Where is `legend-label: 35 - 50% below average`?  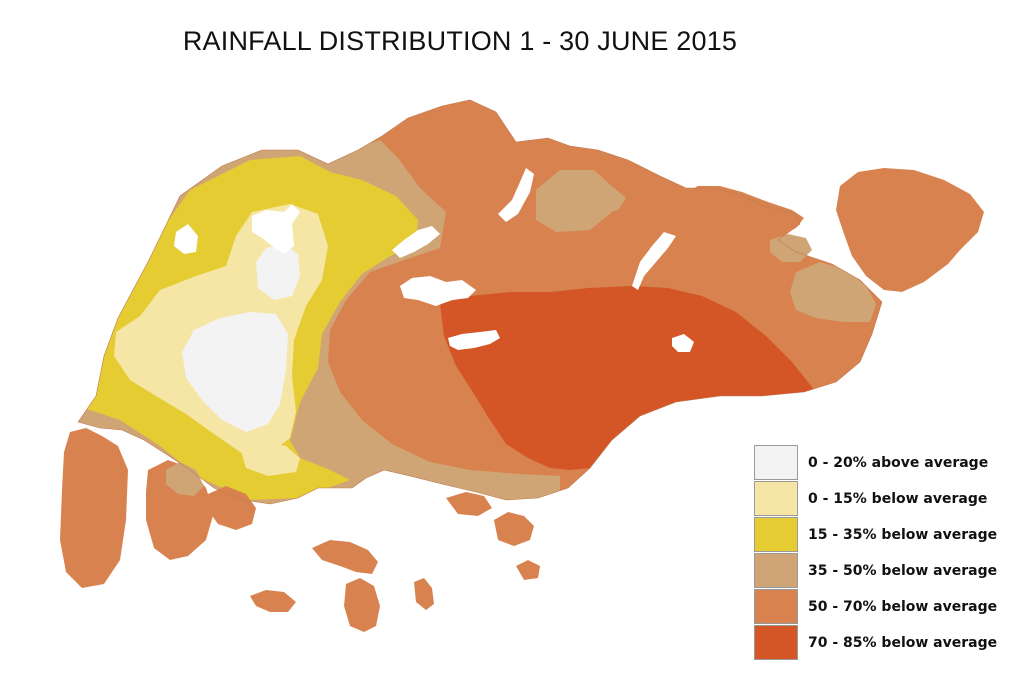 legend-label: 35 - 50% below average is located at coordinates (903, 571).